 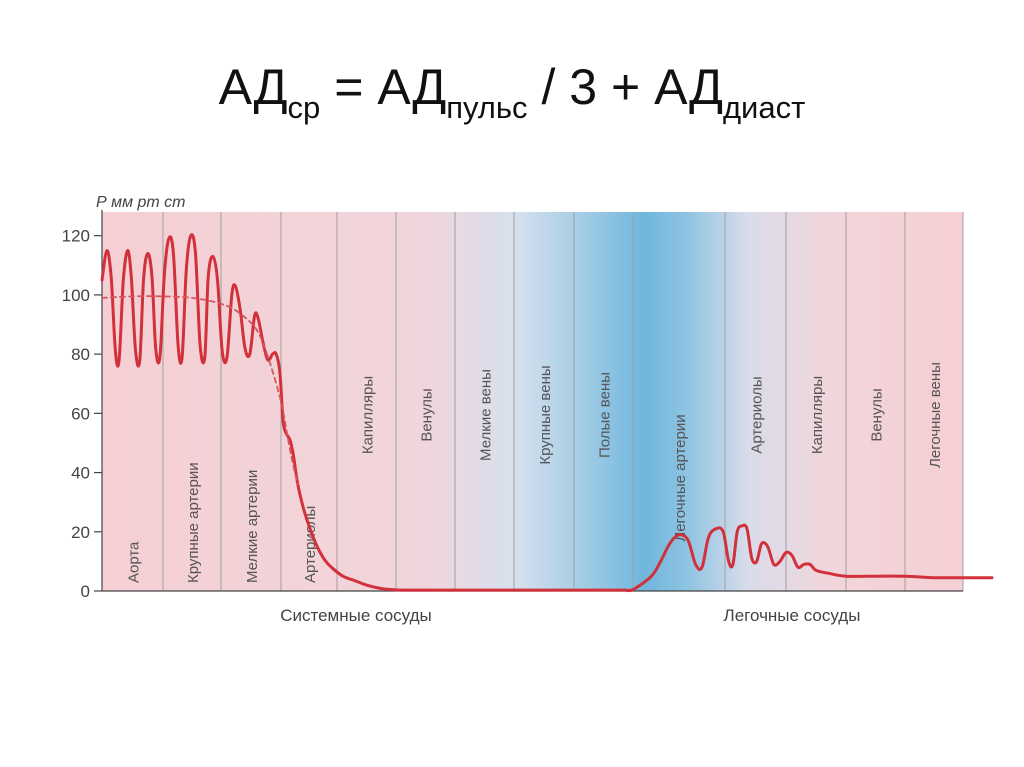 What do you see at coordinates (935, 415) in the screenshot?
I see `segment-label: Легочные вены` at bounding box center [935, 415].